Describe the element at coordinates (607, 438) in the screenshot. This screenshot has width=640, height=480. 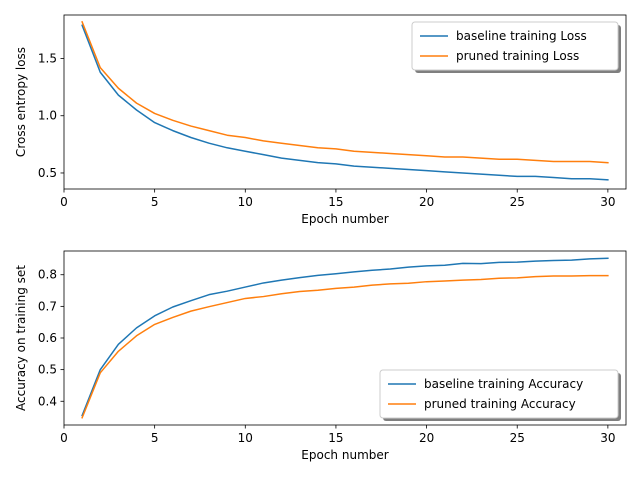
I see `accuracy-x-tick-label: 30` at that location.